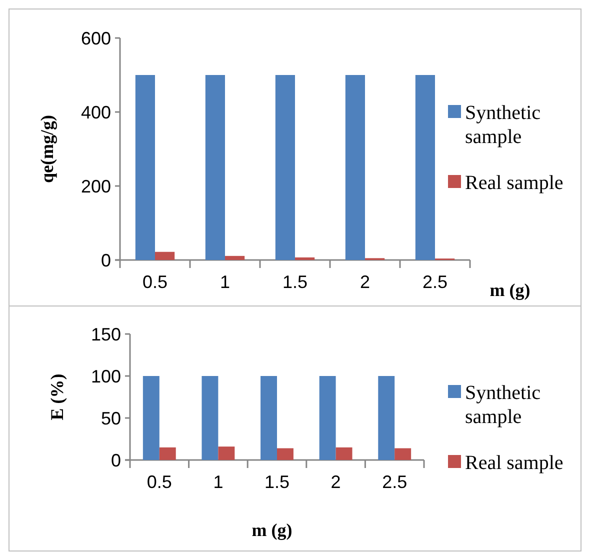  What do you see at coordinates (110, 418) in the screenshot?
I see `y-tick-label: 50` at bounding box center [110, 418].